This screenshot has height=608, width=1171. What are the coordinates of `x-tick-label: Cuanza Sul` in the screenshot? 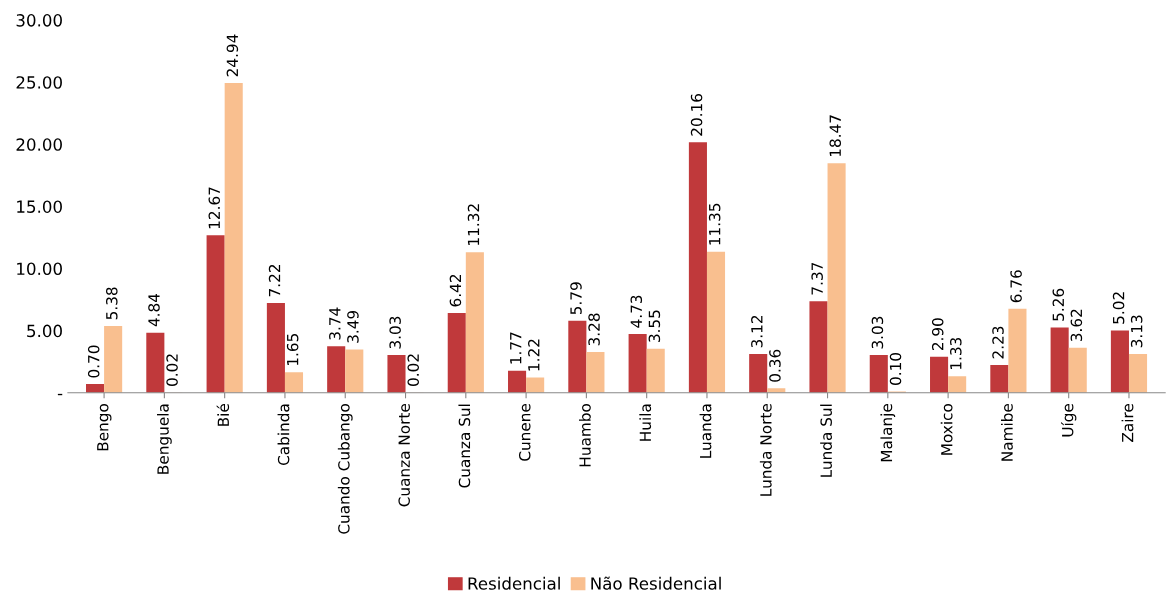 It's located at (464, 446).